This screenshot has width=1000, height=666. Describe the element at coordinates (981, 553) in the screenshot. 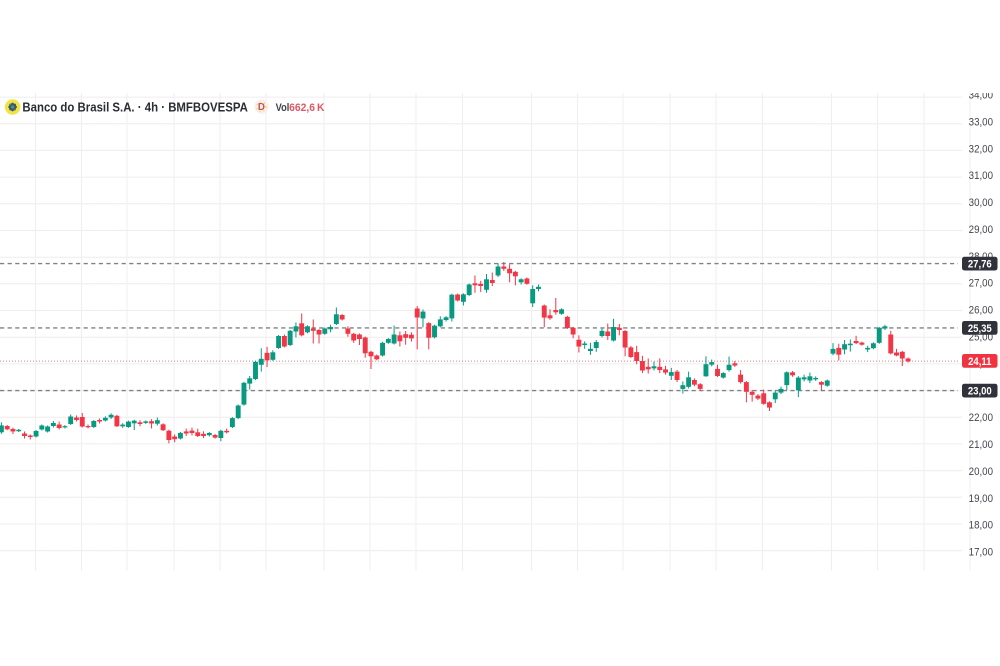

I see `svg-text: 17,00` at that location.